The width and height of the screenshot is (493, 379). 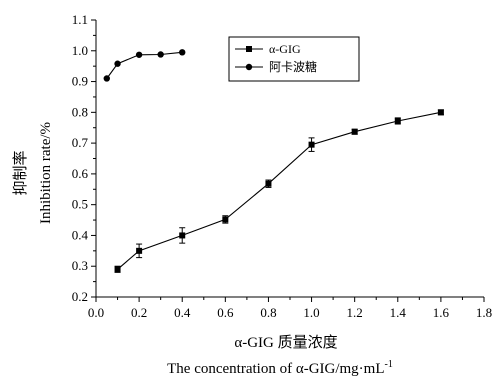 I want to click on x-tick-label: 0.6, so click(x=225, y=312).